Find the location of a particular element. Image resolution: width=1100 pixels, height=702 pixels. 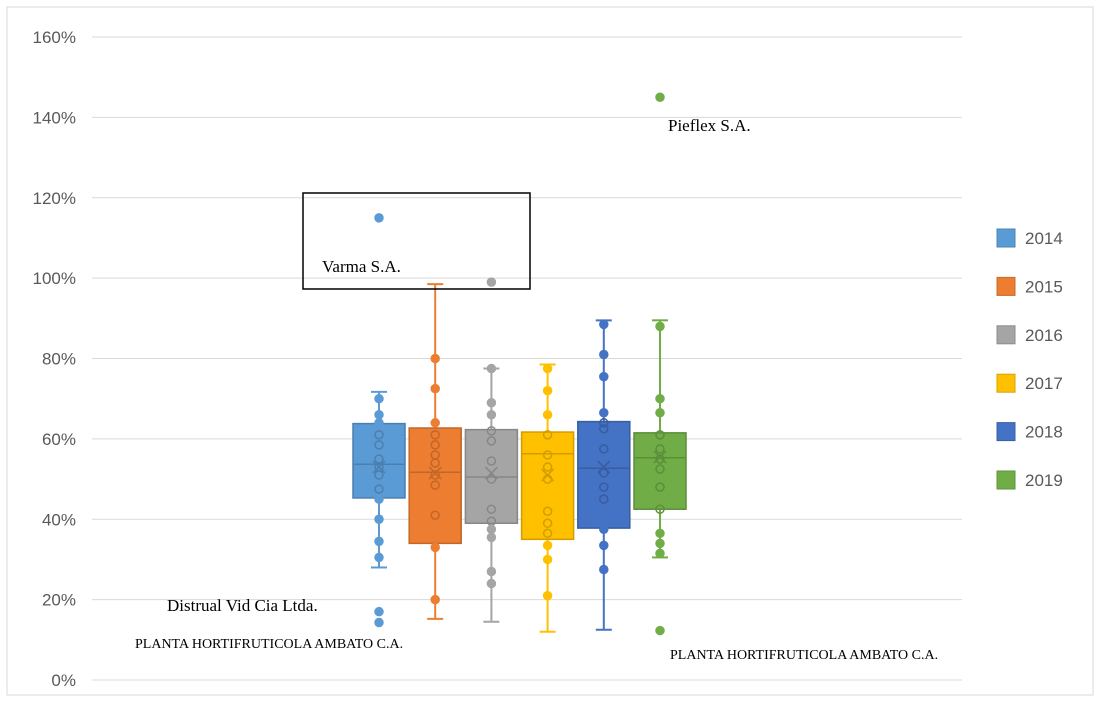

box-group-2015 is located at coordinates (435, 451).